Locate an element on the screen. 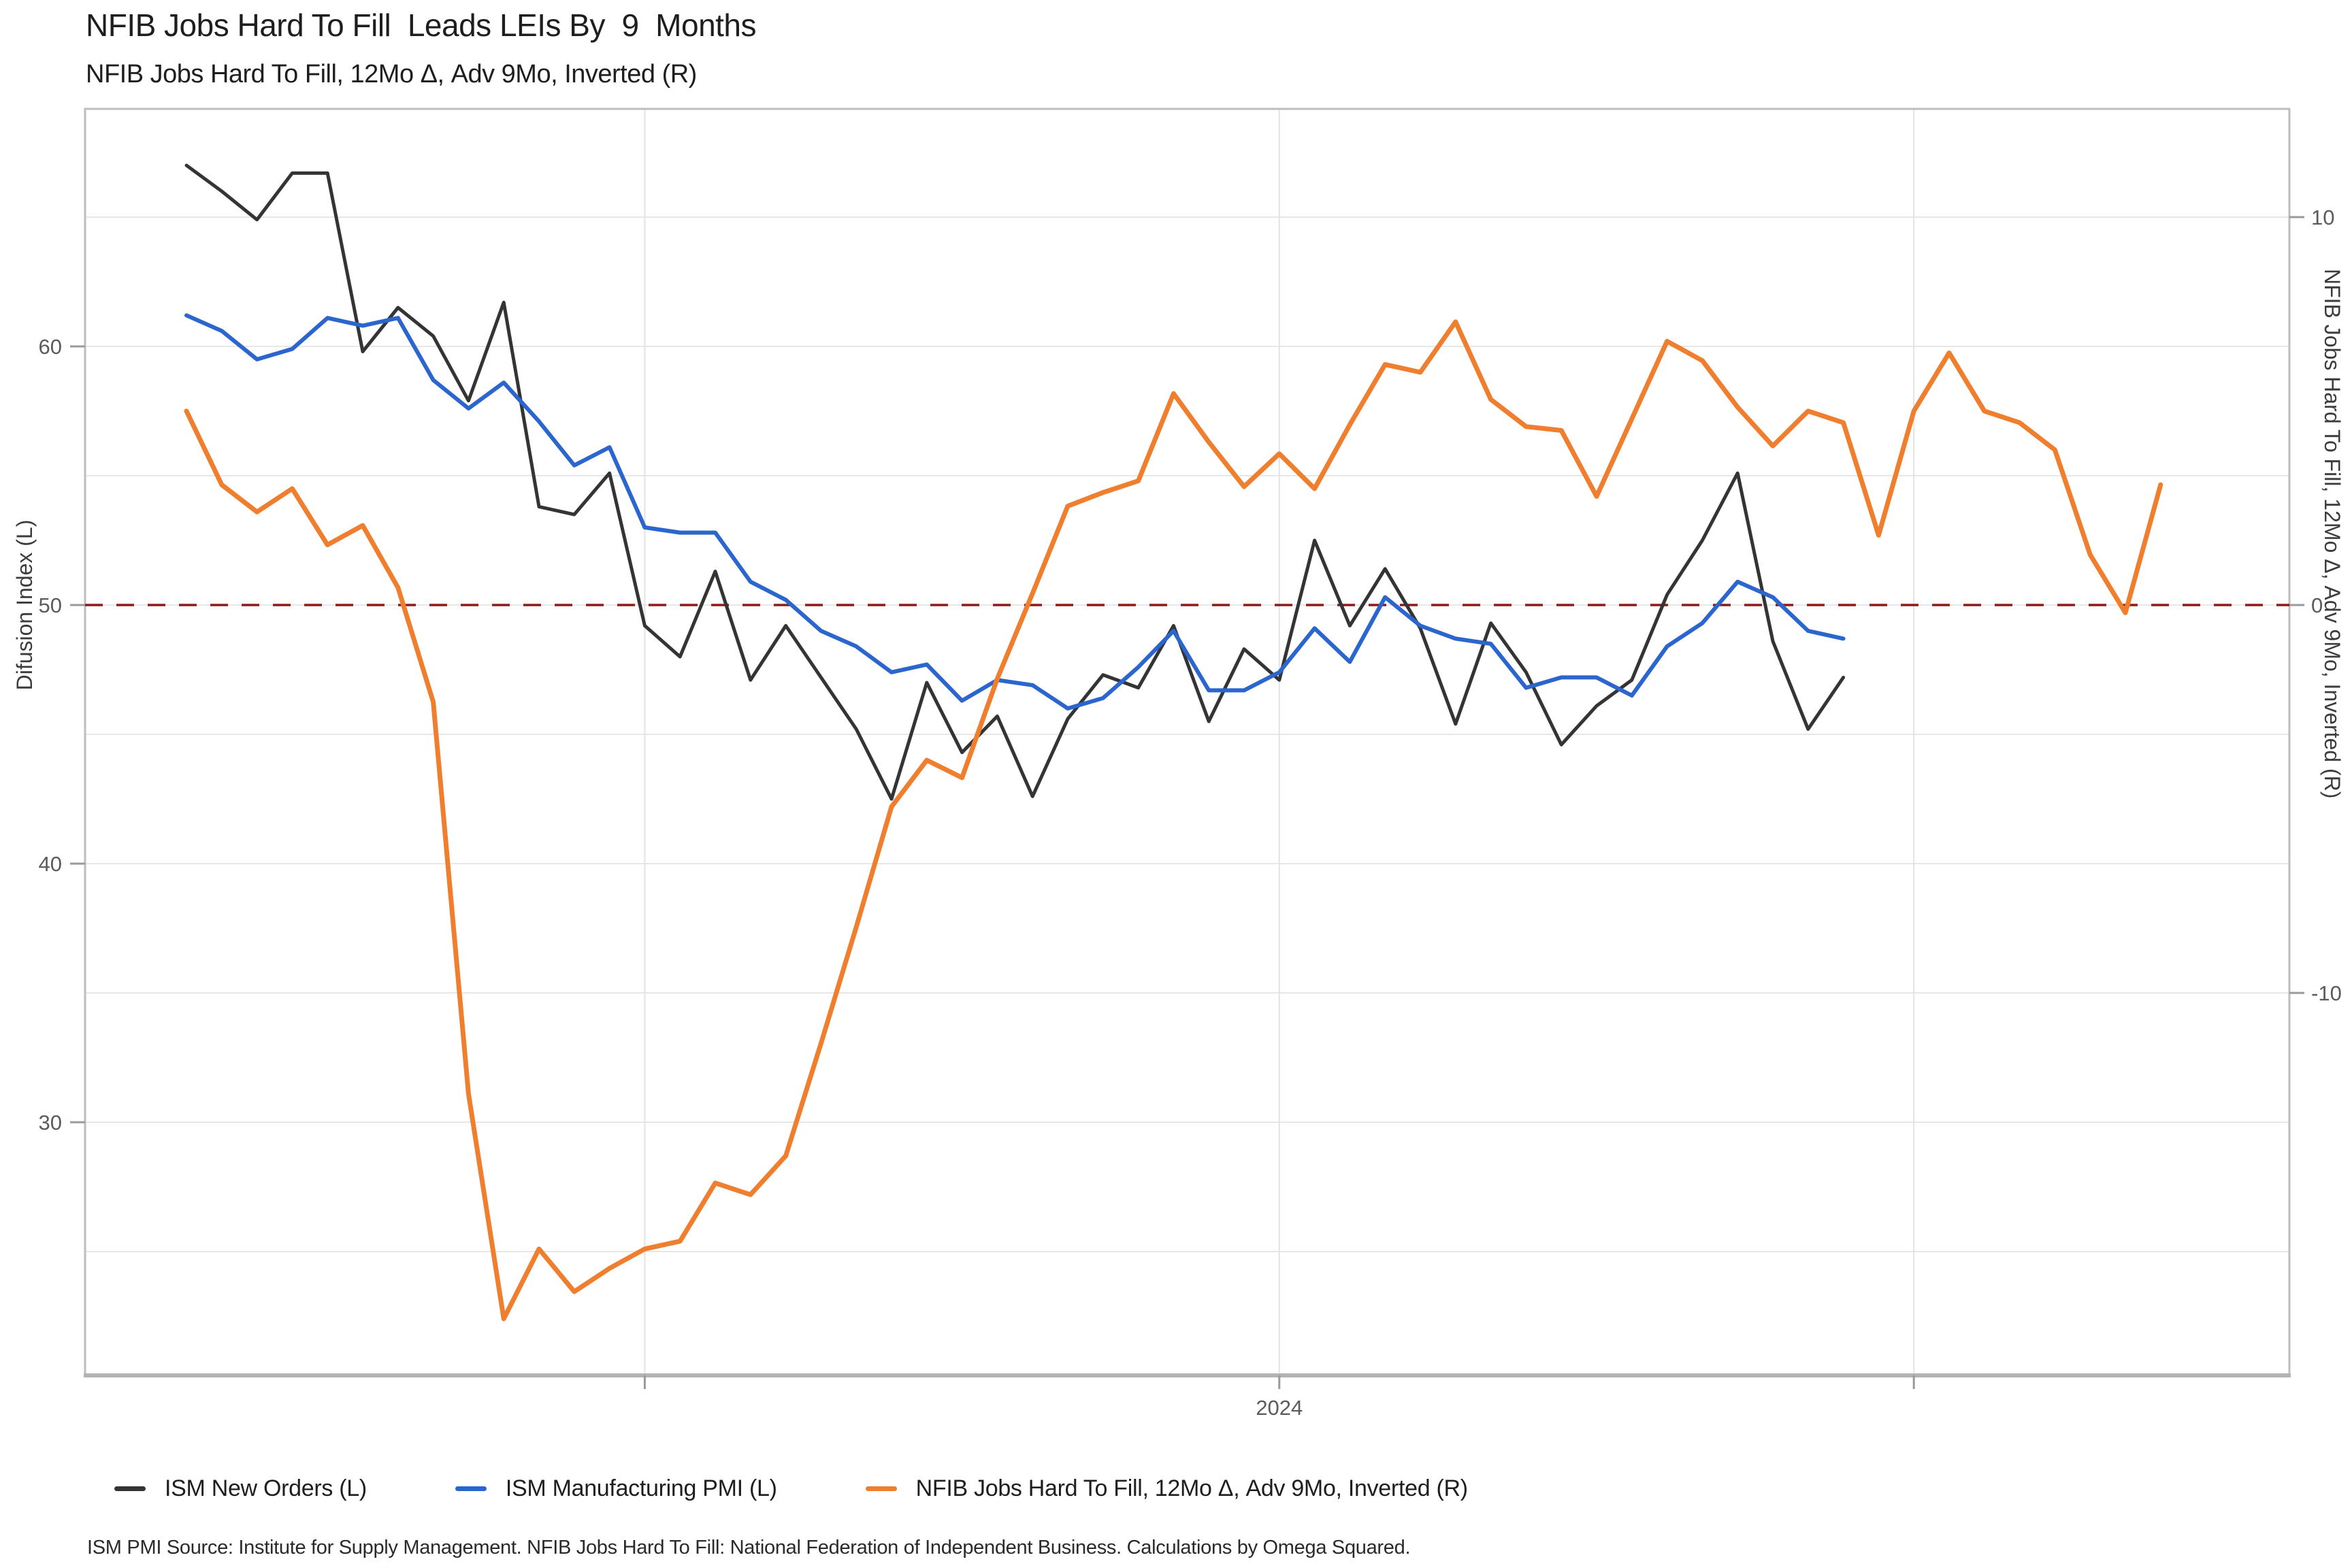 Image resolution: width=2352 pixels, height=1568 pixels. left-tick-label: 50 is located at coordinates (51, 605).